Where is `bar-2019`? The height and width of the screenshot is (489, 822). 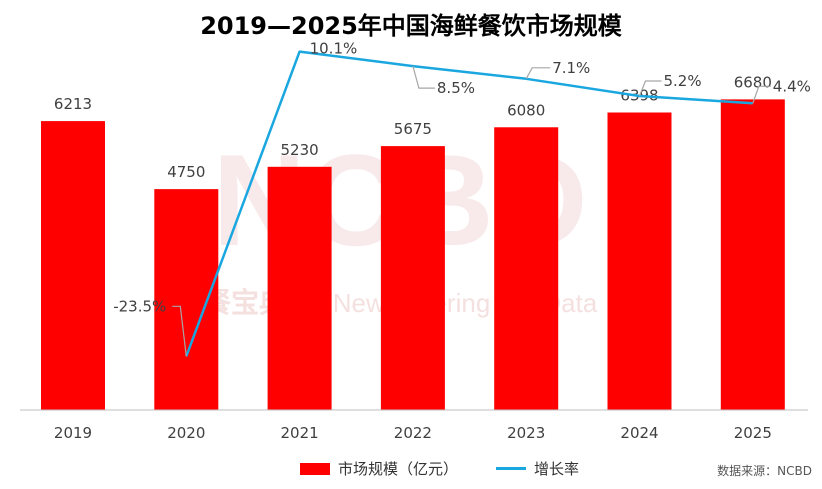
bar-2019 is located at coordinates (73, 266).